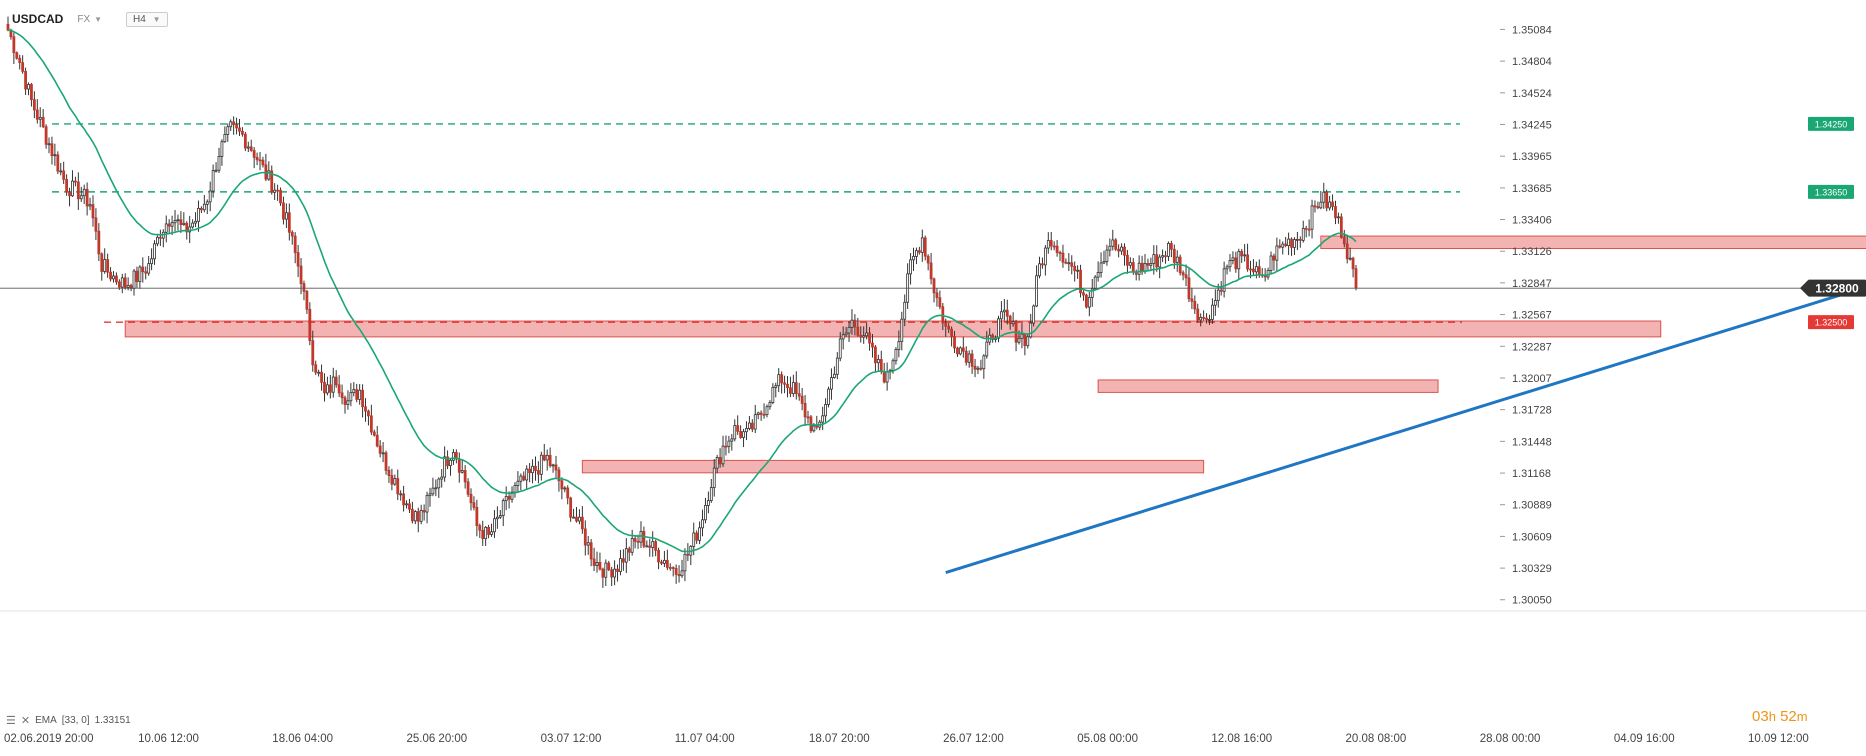 This screenshot has height=756, width=1866. Describe the element at coordinates (84, 19) in the screenshot. I see `market-label: FX` at that location.